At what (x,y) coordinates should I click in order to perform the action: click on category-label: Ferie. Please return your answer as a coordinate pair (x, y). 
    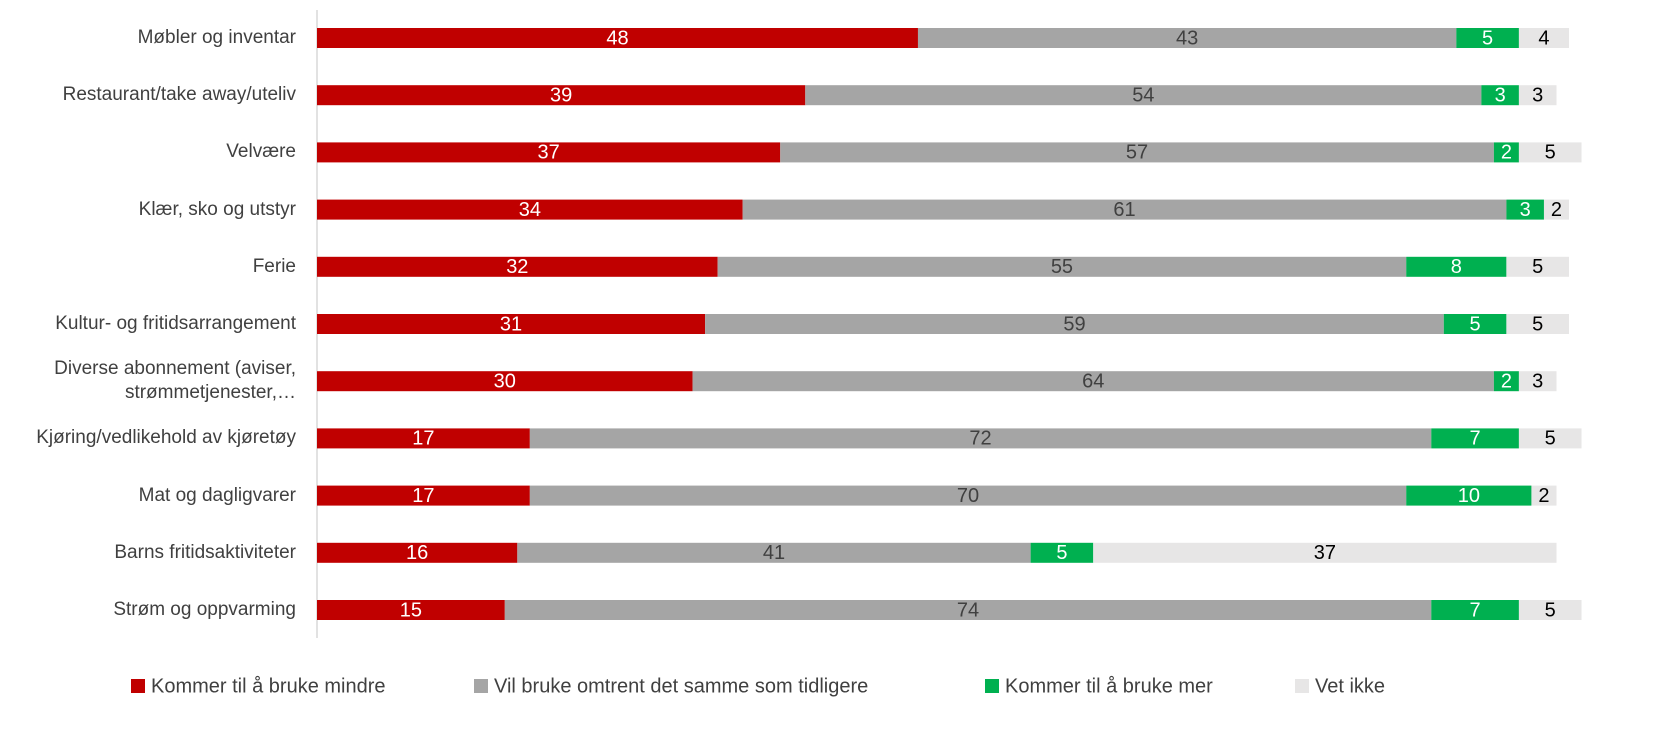
    Looking at the image, I should click on (274, 266).